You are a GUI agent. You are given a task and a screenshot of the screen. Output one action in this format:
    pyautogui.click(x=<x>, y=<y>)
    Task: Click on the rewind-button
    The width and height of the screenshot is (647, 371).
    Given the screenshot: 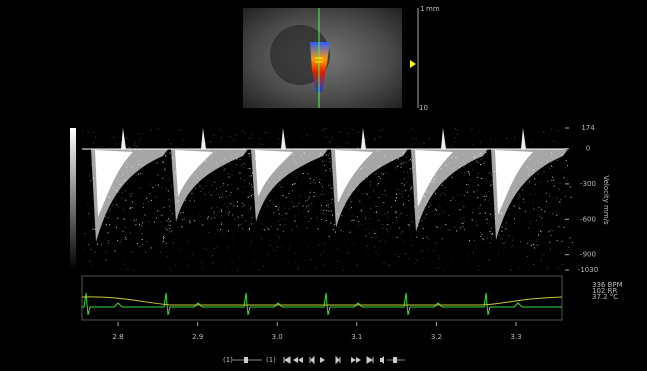 What is the action you would take?
    pyautogui.click(x=298, y=360)
    